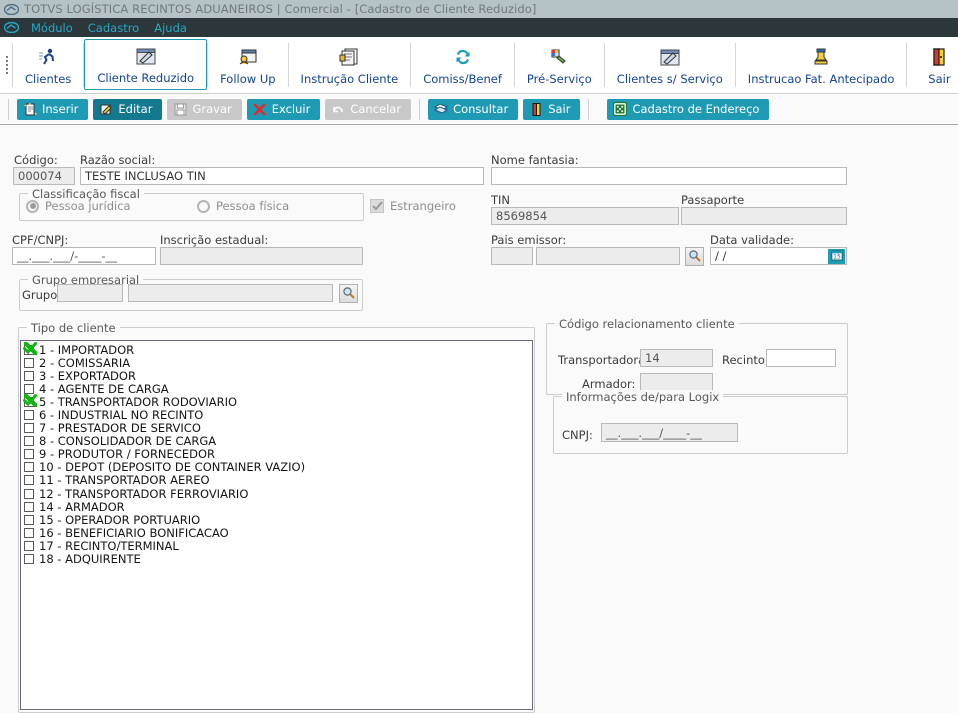  Describe the element at coordinates (350, 65) in the screenshot. I see `ribbon-item-instrucao-cliente: Instrução Cliente` at that location.